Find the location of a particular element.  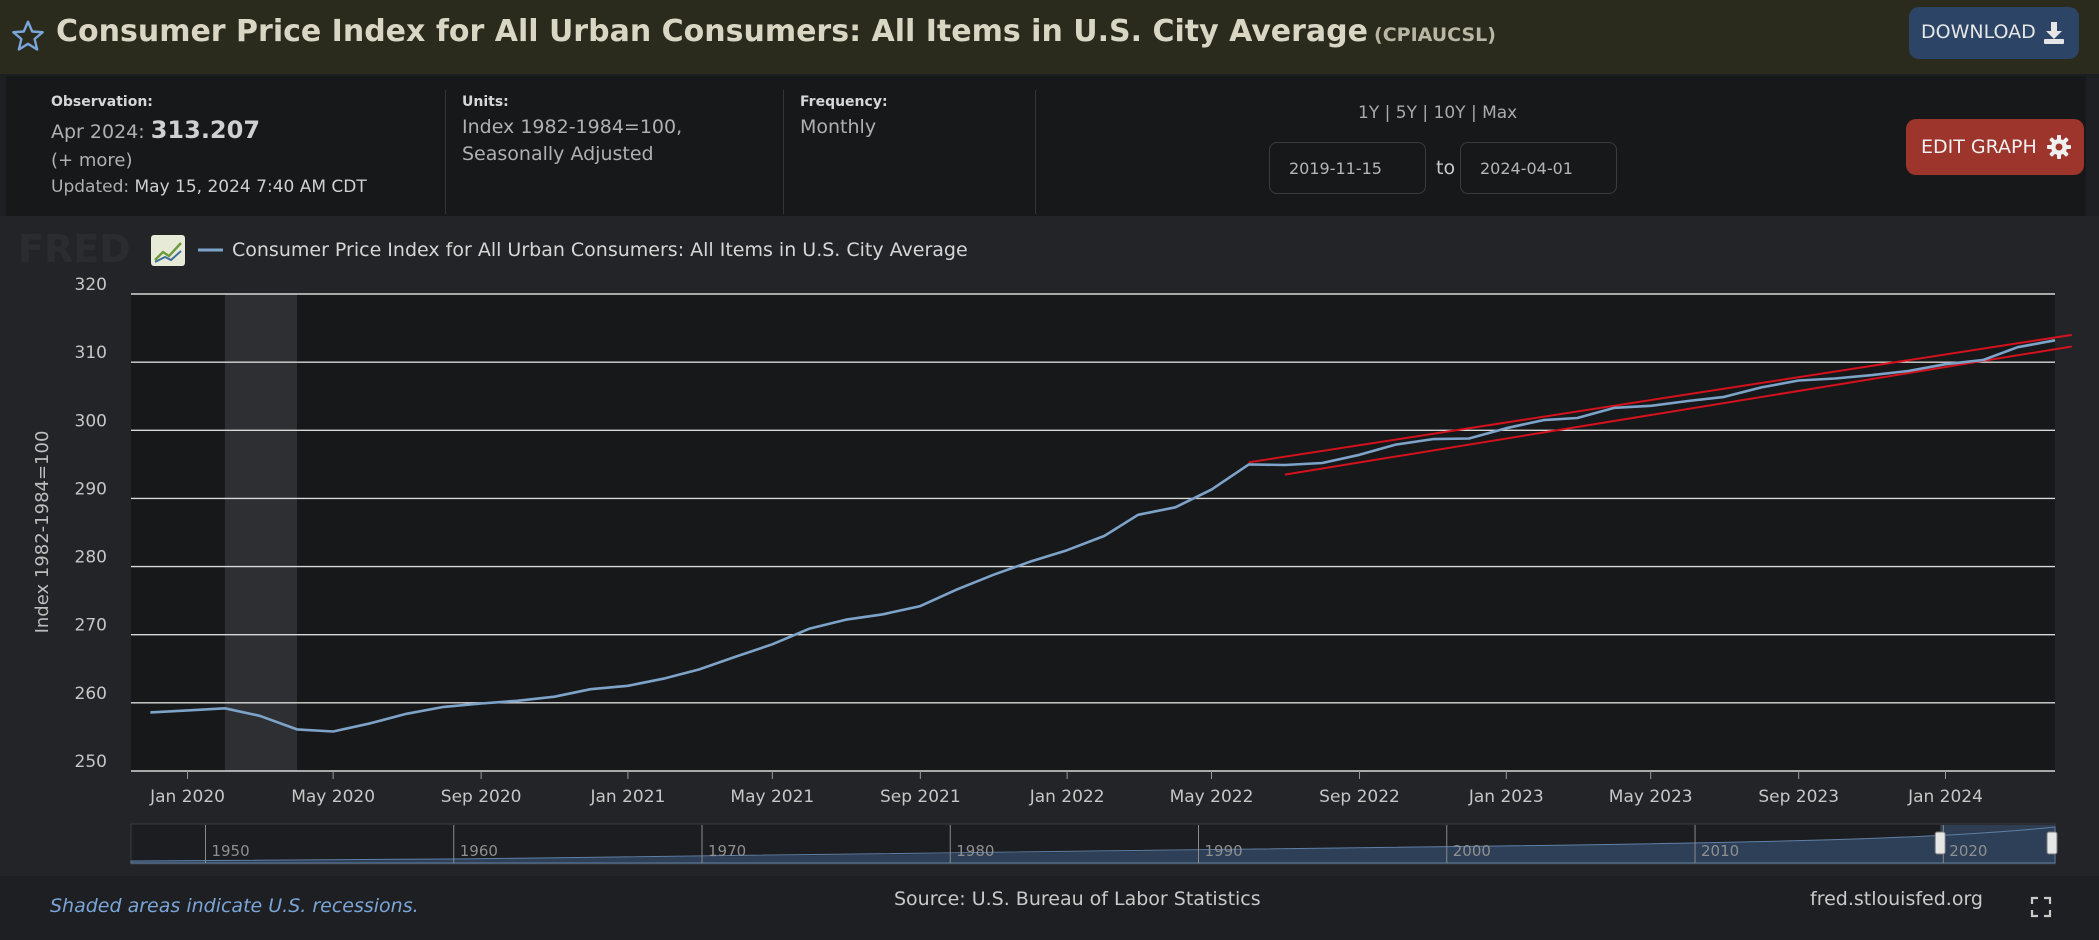

y-tick-label: 250 is located at coordinates (91, 762).